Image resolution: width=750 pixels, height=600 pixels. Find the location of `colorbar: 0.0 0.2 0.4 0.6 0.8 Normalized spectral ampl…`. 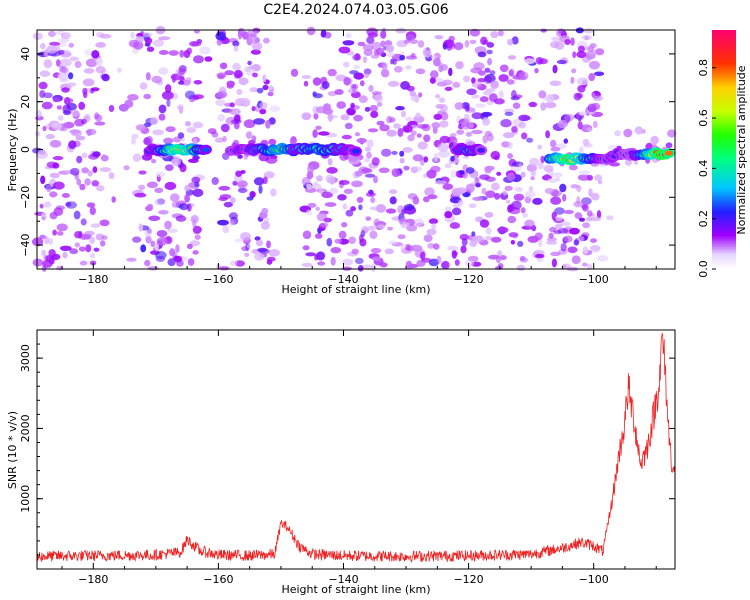

colorbar: 0.0 0.2 0.4 0.6 0.8 Normalized spectral ampl… is located at coordinates (722, 154).